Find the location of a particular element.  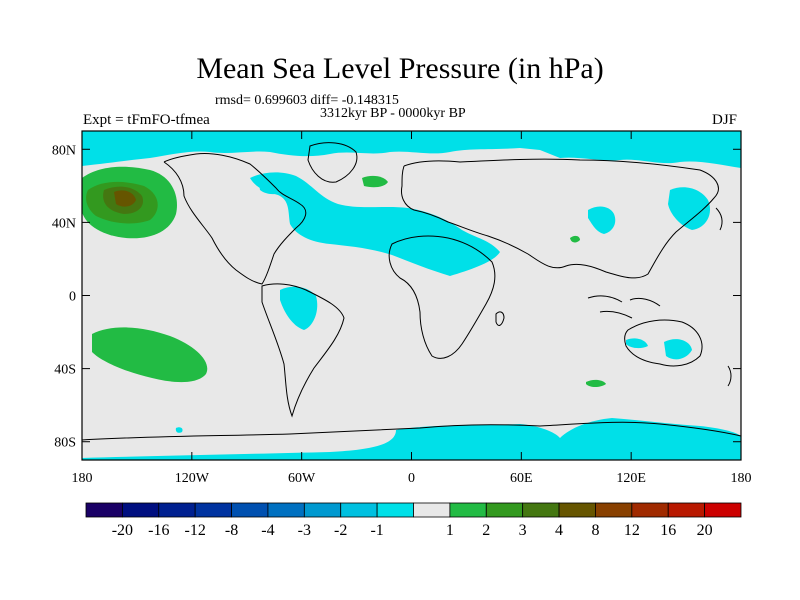

north-atlantic-europe is located at coordinates (375, 224).